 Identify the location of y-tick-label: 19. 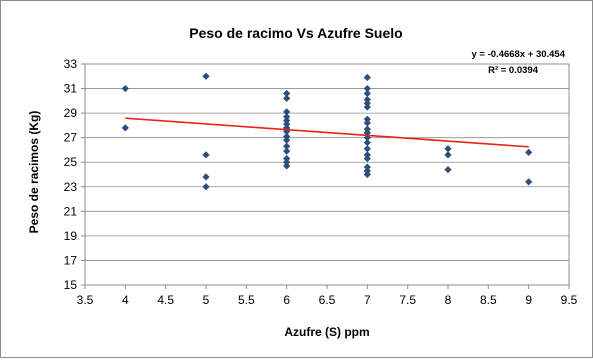
(71, 236).